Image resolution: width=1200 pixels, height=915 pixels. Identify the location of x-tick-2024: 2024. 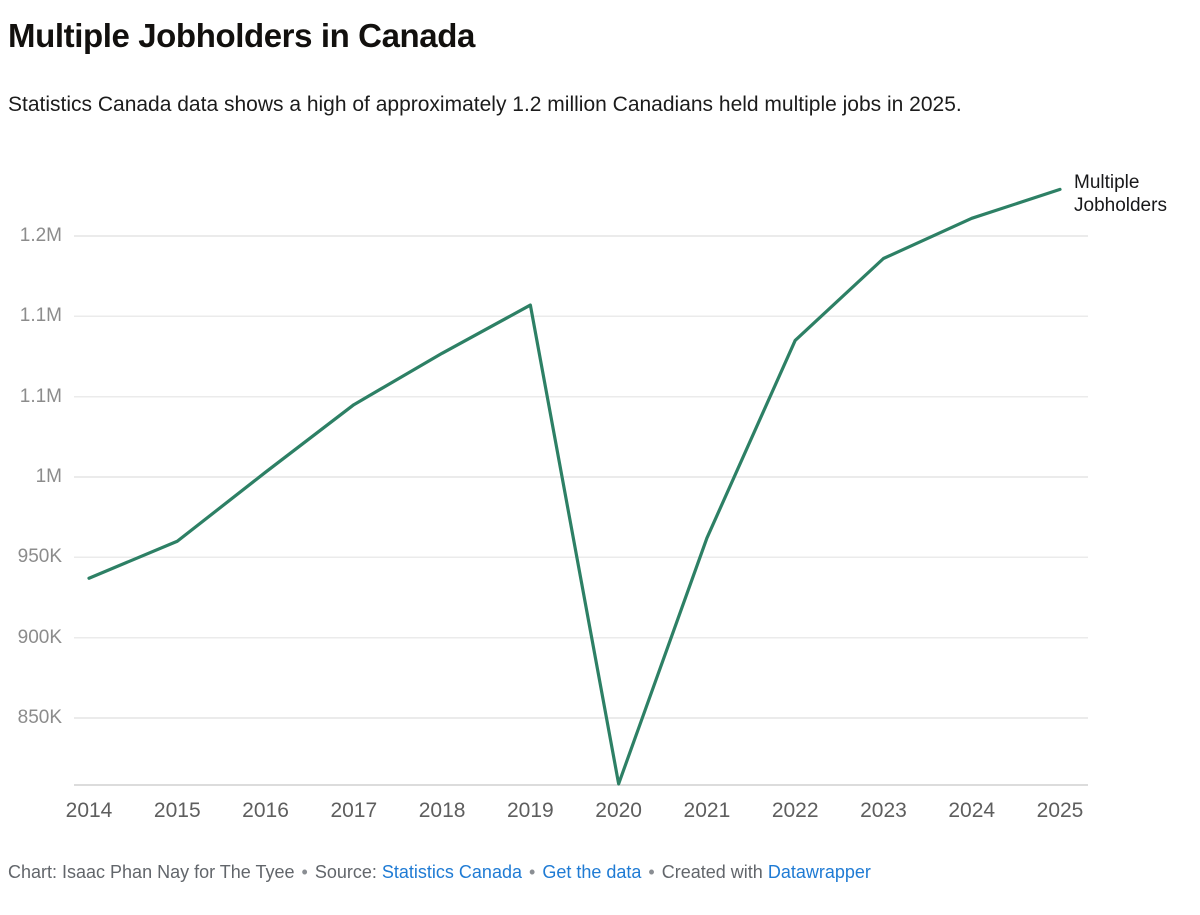
(972, 810).